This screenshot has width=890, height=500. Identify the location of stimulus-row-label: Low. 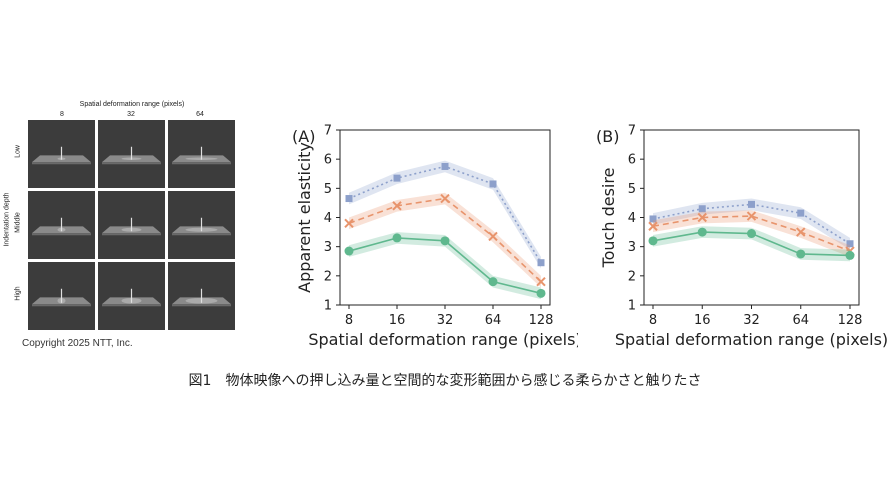
(18, 151).